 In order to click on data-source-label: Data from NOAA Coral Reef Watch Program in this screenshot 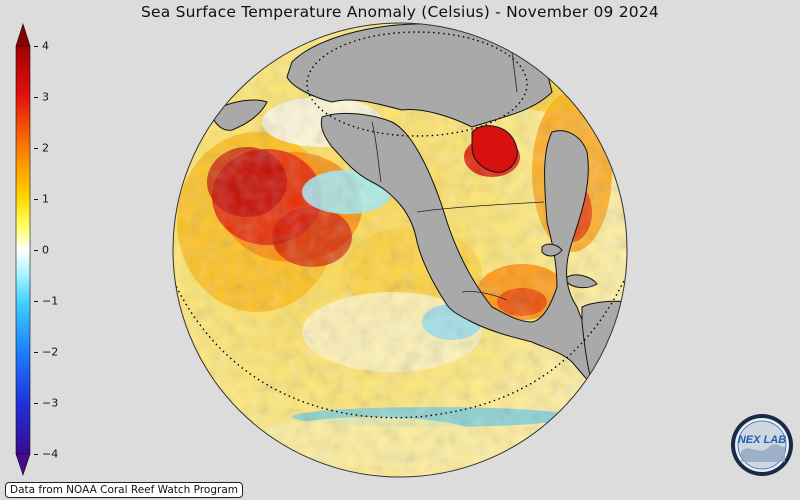, I will do `click(124, 490)`.